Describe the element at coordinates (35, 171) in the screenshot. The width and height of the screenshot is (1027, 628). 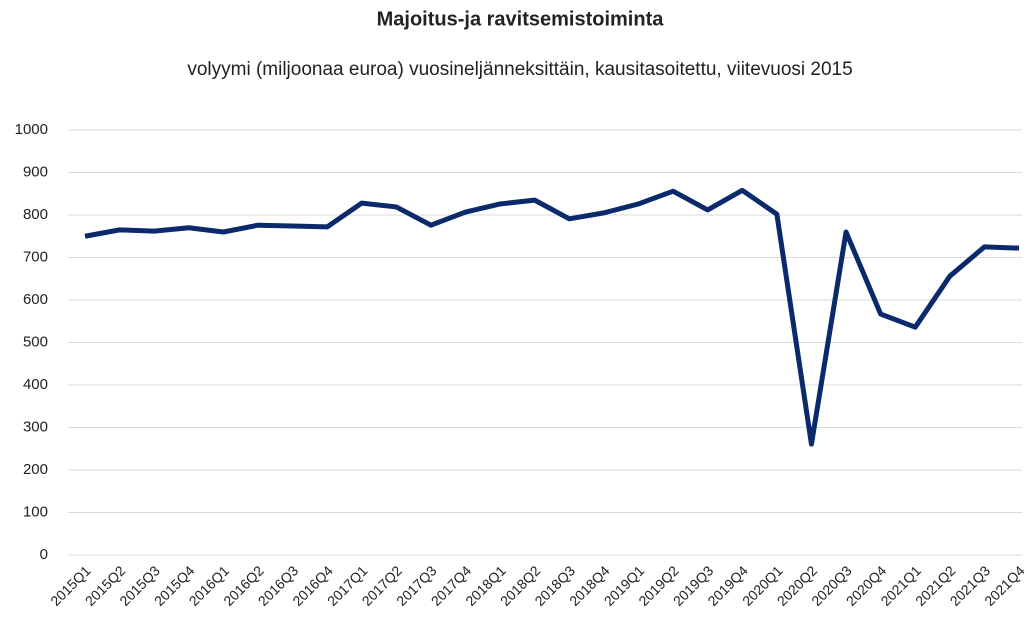
I see `y-tick-label: 900` at that location.